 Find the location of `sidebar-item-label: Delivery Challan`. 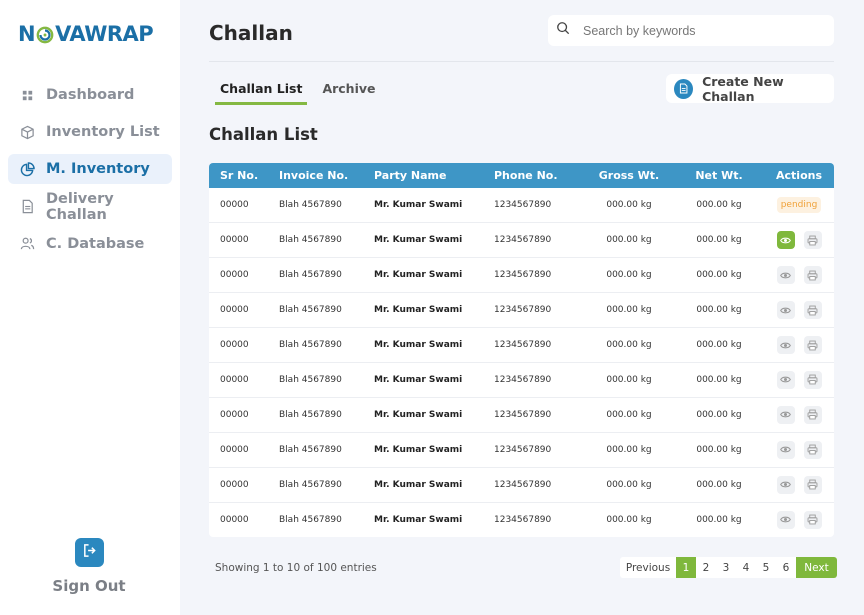

sidebar-item-label: Delivery Challan is located at coordinates (80, 206).